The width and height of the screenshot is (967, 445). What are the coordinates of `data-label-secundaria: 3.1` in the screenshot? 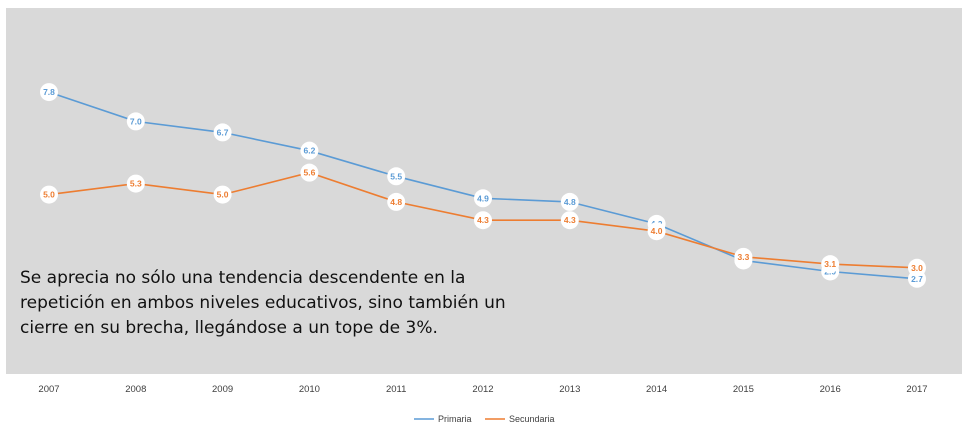 It's located at (830, 264).